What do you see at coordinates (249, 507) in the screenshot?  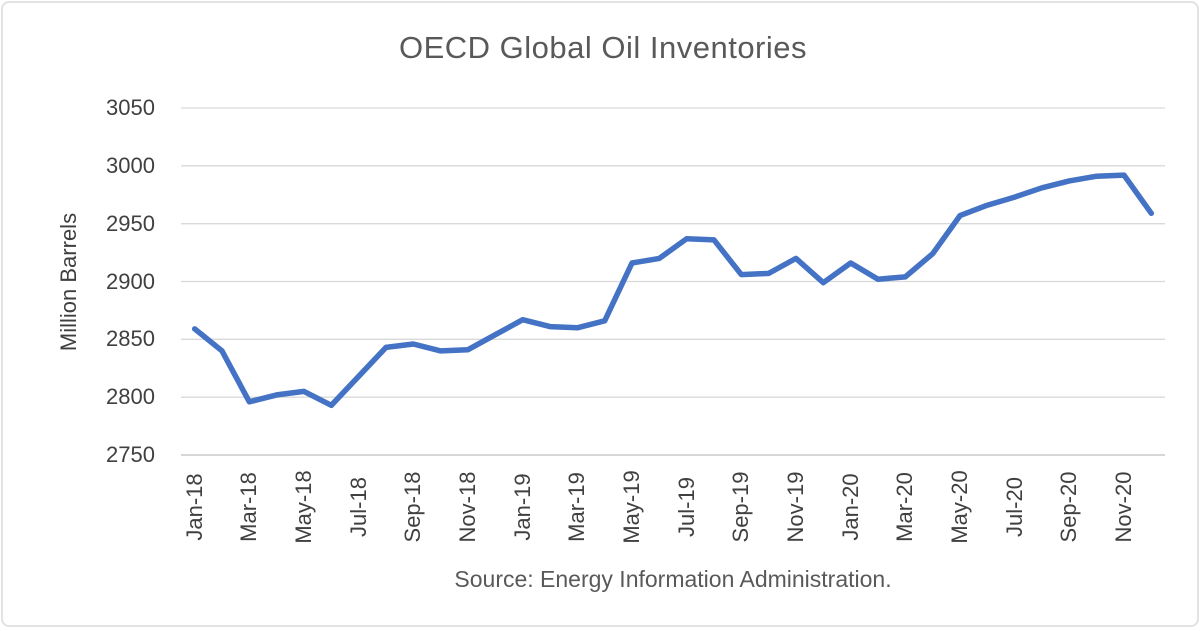 I see `x-tick-label: Mar-18` at bounding box center [249, 507].